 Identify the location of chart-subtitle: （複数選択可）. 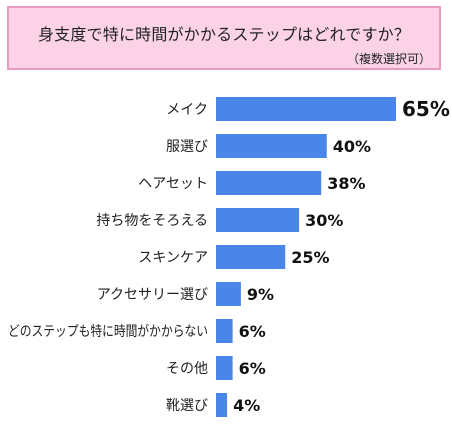
(388, 59).